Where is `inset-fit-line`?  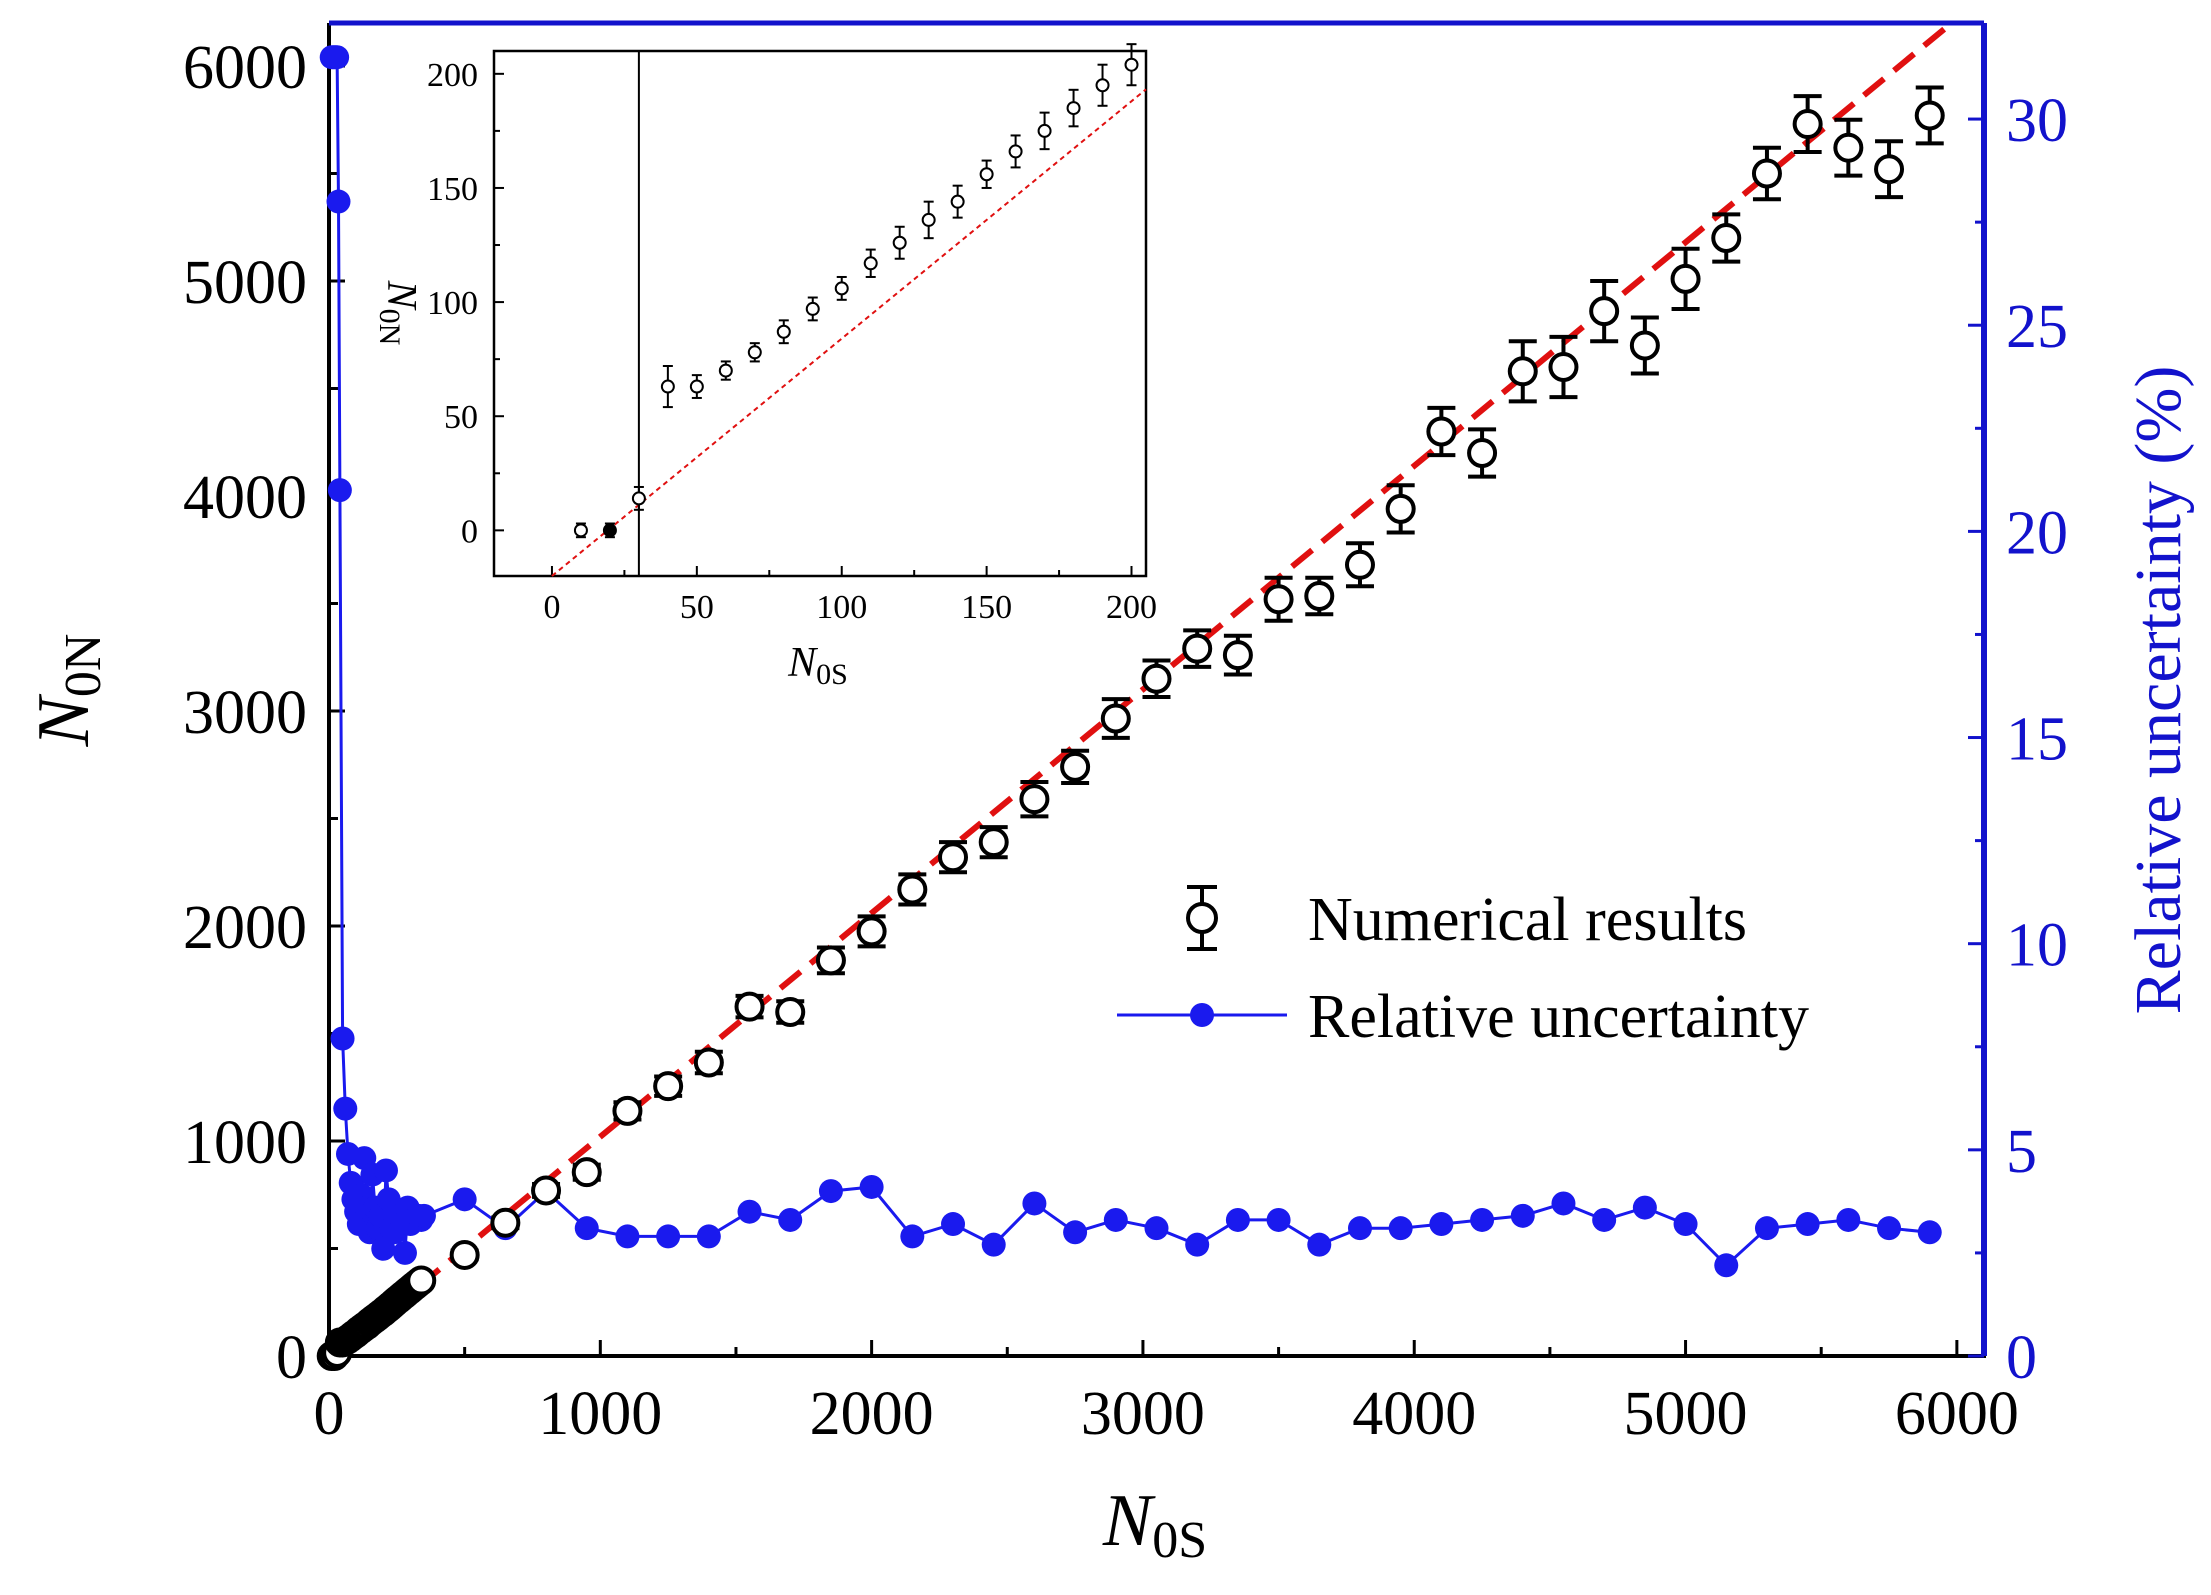 inset-fit-line is located at coordinates (849, 332).